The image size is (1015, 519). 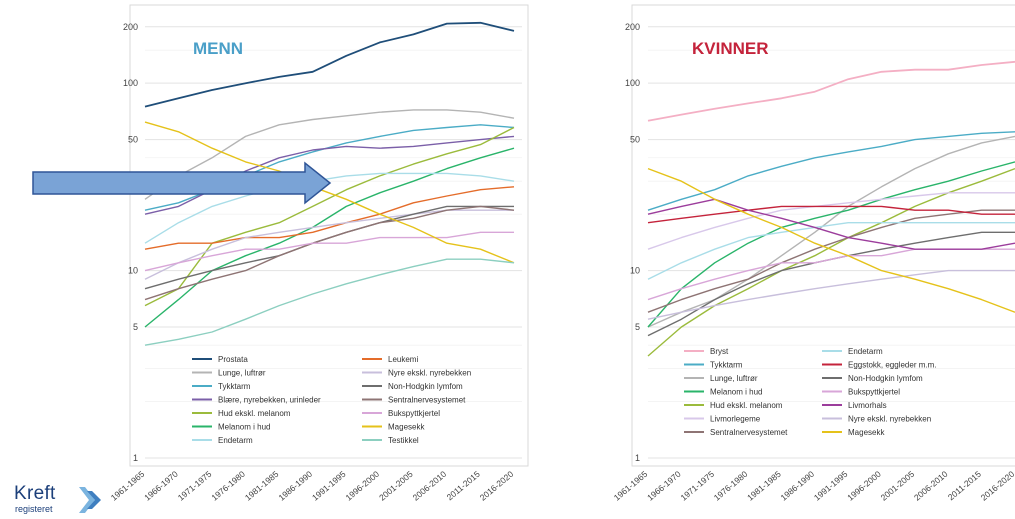 I want to click on men-ytick-label: 100, so click(x=130, y=83).